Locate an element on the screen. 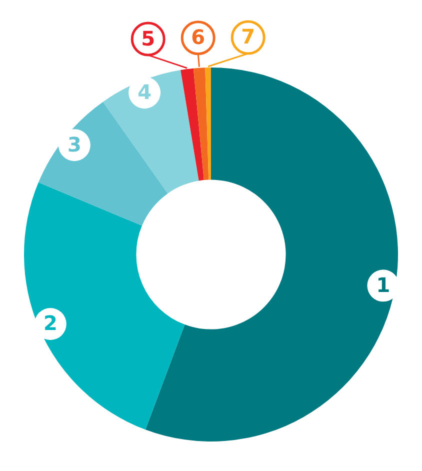  slice-label: 6 is located at coordinates (198, 37).